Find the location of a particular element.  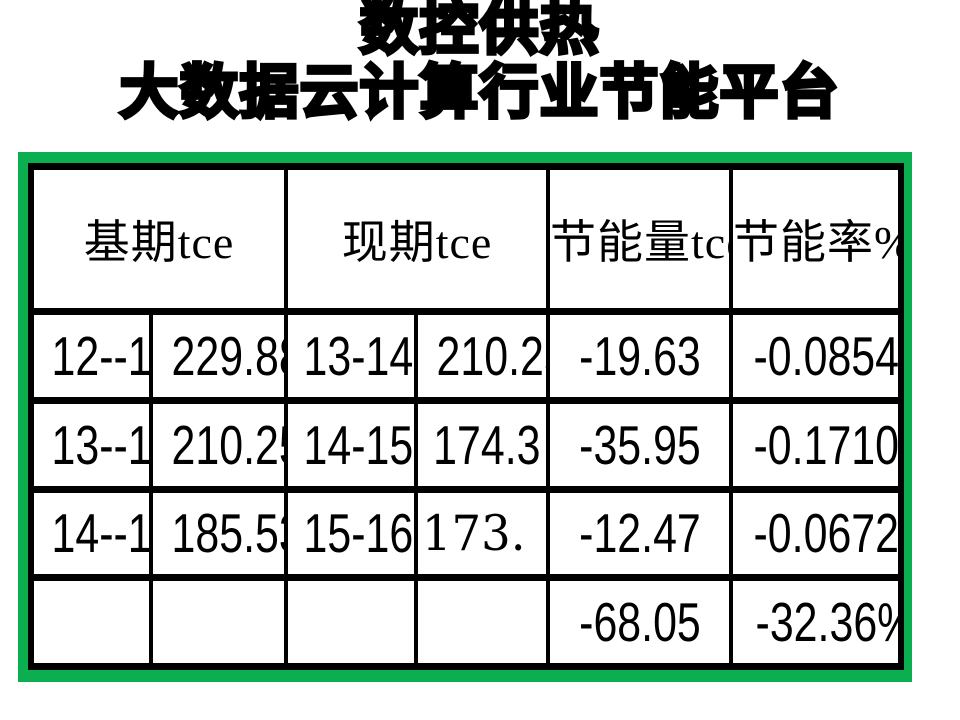

cell-value: -19.63 is located at coordinates (639, 355).